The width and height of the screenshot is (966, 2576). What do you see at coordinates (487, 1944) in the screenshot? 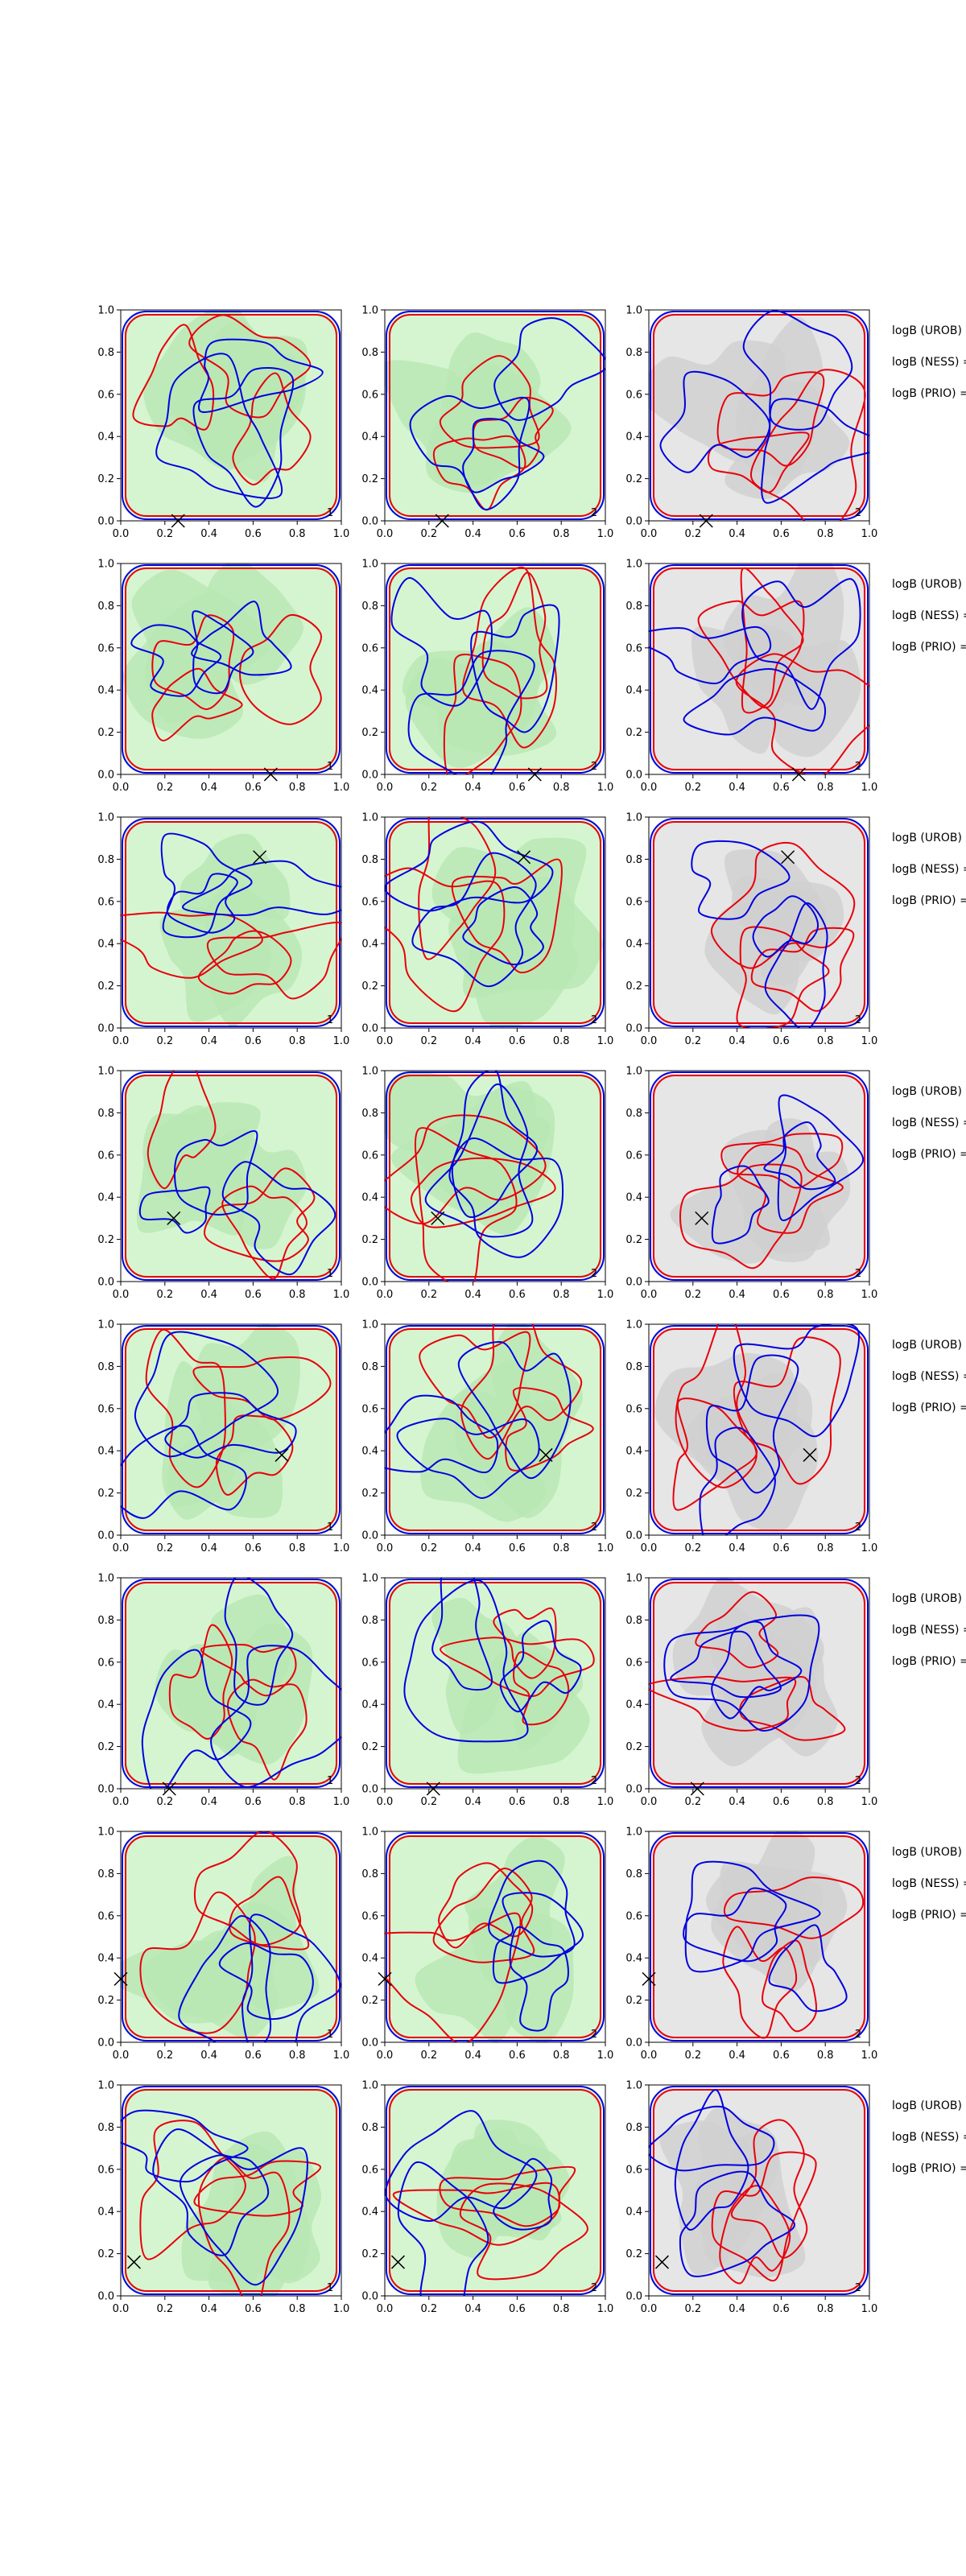
I see `contour-panel-r7-c2: 2 0.0 0.2 0.4 0.6 0.8 1.0 0.0 0.2 0.4 0.6 0.8 1.0` at bounding box center [487, 1944].